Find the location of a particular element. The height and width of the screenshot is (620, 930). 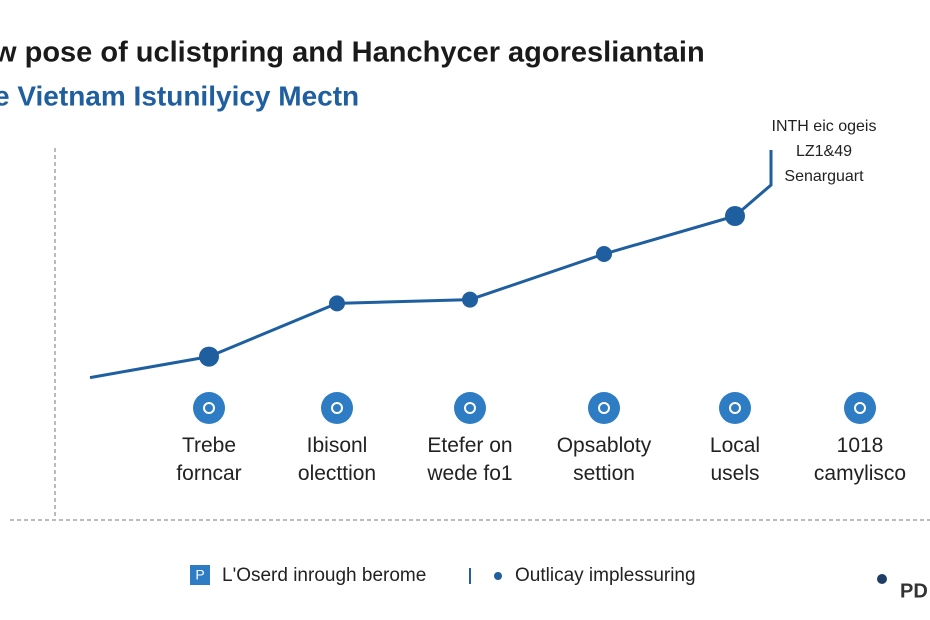

legend-icon is located at coordinates (200, 575).